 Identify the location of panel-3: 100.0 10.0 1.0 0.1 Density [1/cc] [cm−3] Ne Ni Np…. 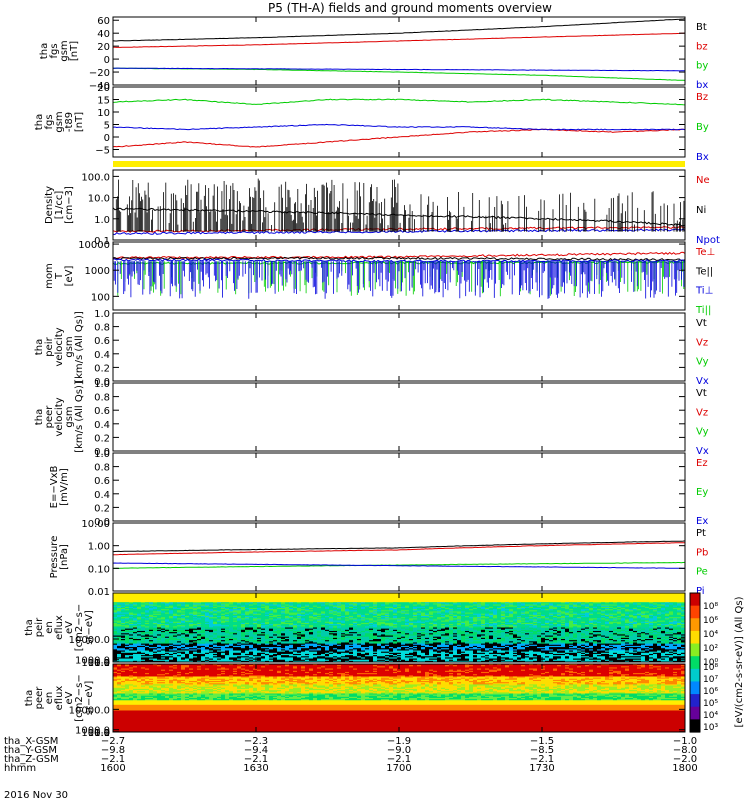
(382, 208).